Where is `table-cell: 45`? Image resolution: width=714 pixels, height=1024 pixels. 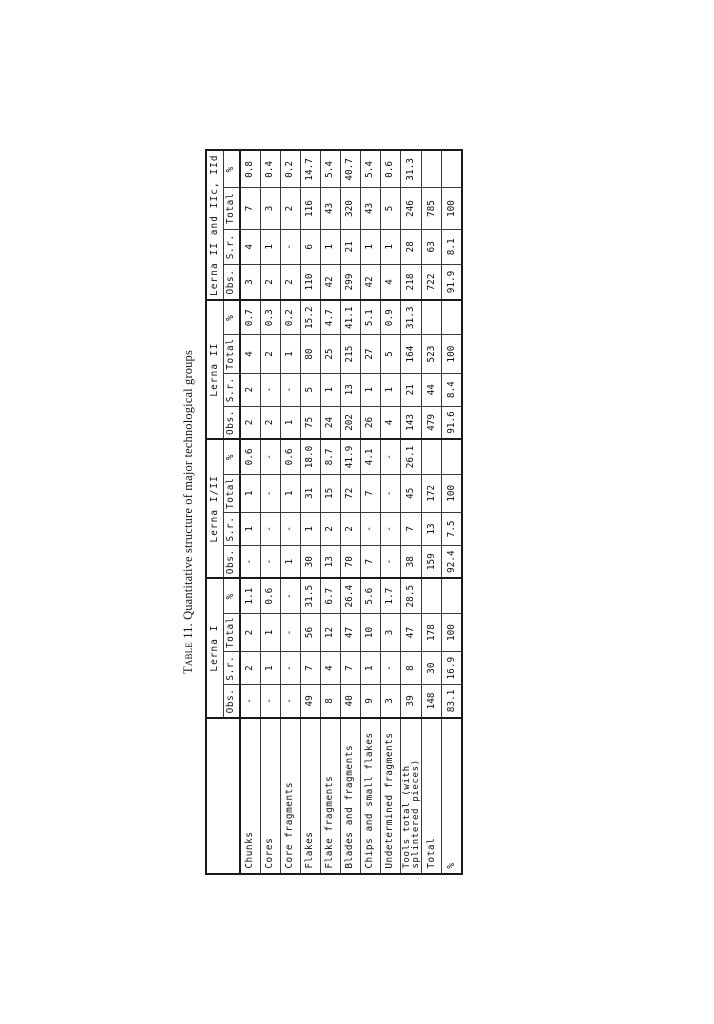
table-cell: 45 is located at coordinates (411, 493).